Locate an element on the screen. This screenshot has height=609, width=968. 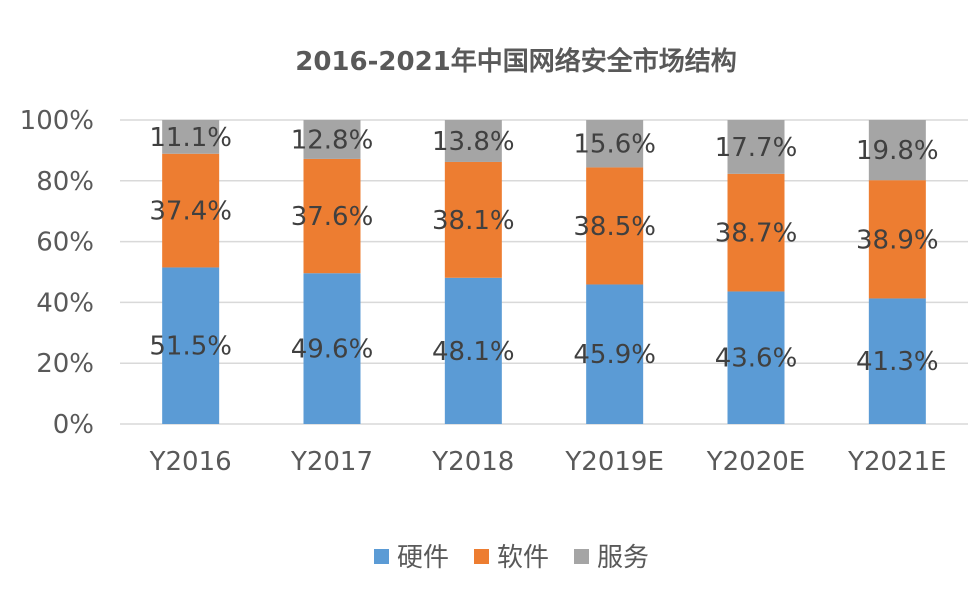
legend: 硬件 软件 服务 is located at coordinates (511, 558).